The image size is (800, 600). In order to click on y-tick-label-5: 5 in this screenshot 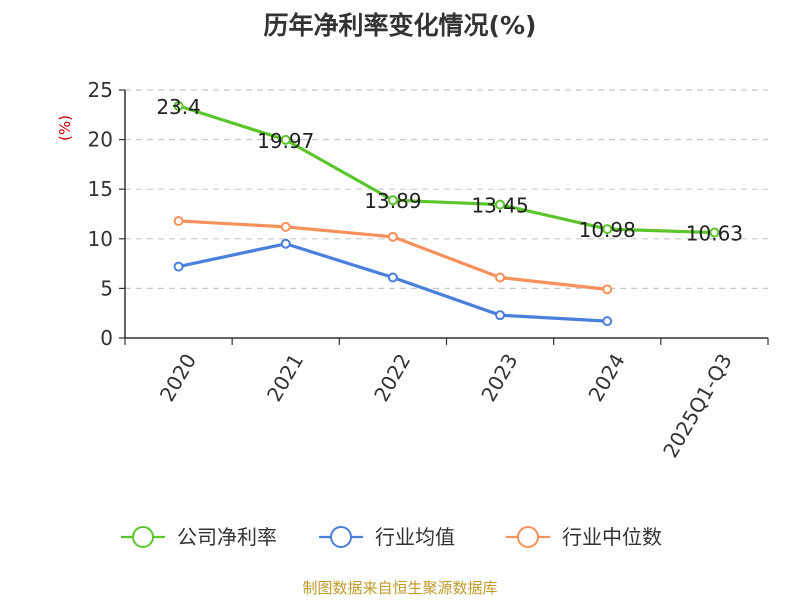, I will do `click(106, 288)`.